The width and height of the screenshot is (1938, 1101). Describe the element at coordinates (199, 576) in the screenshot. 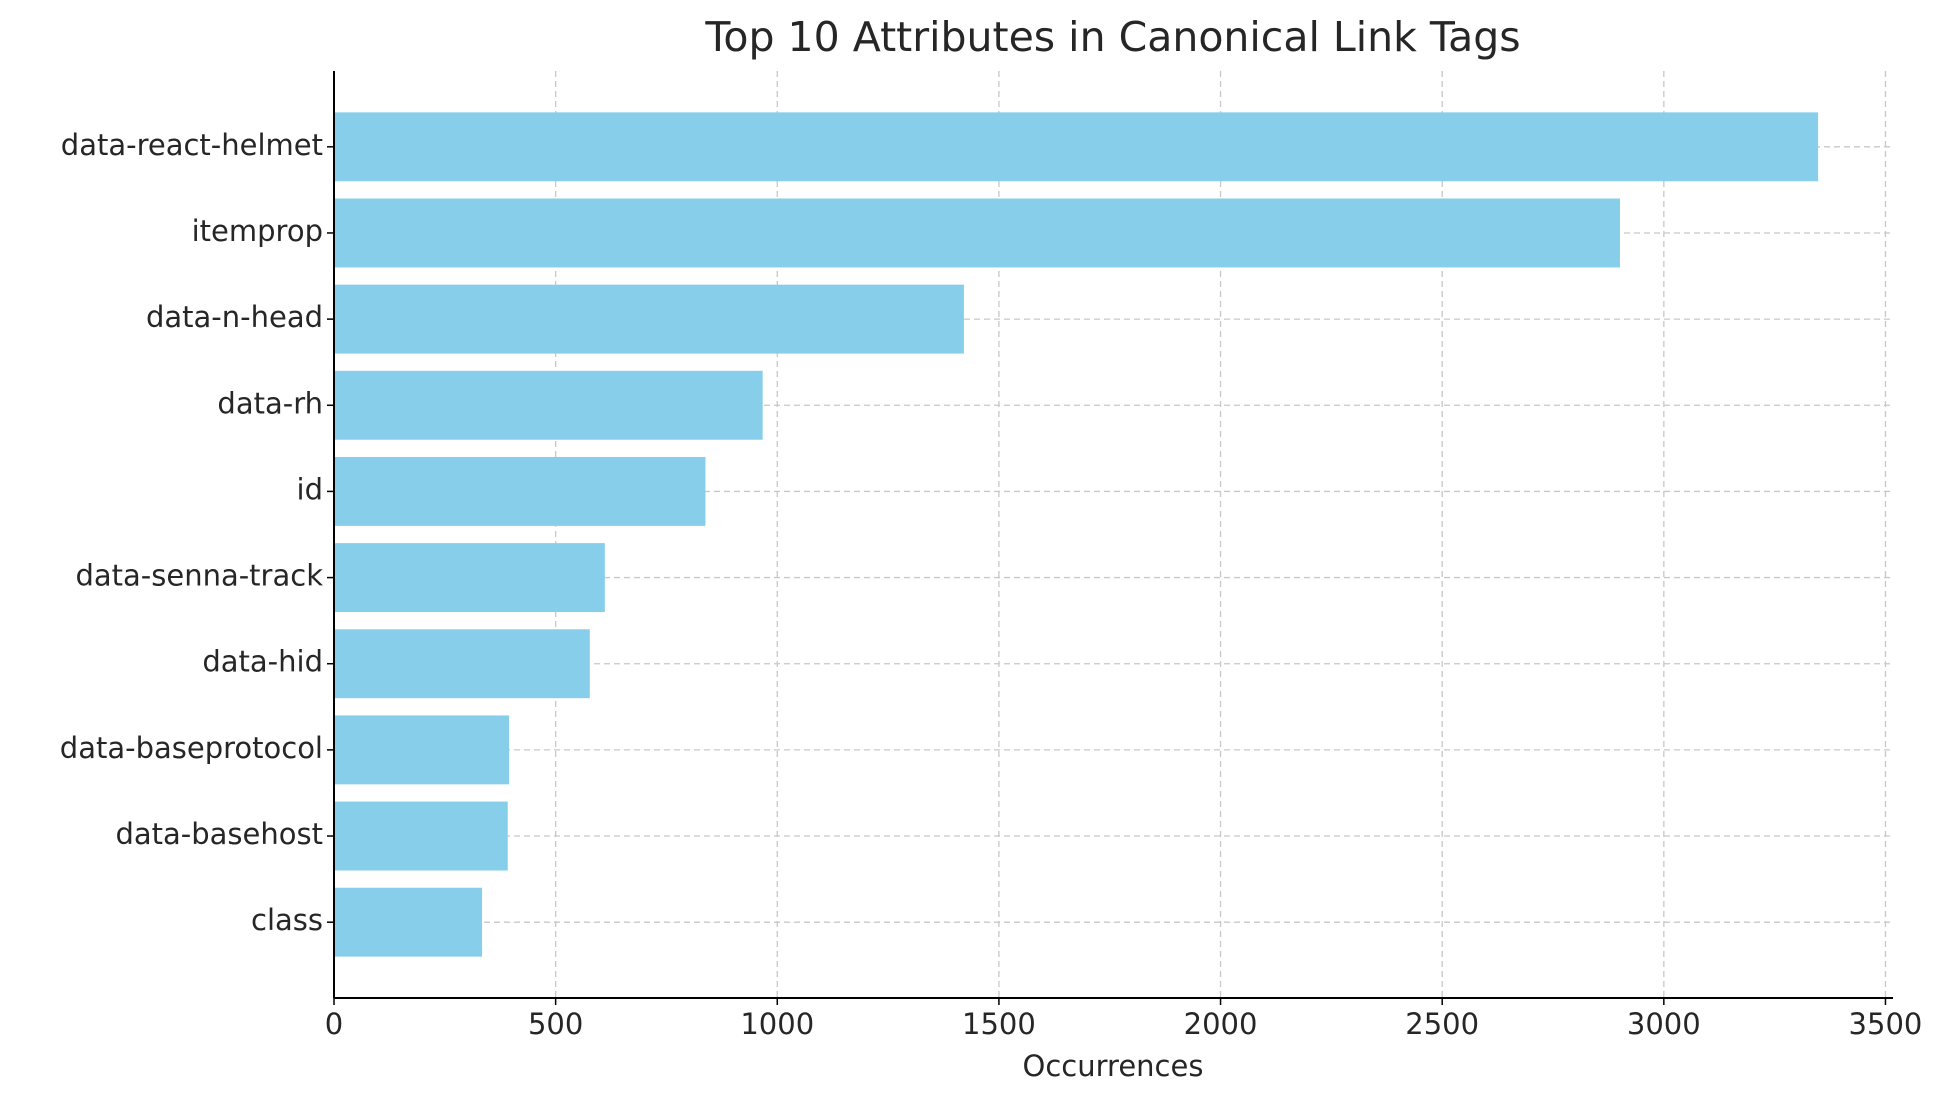

I see `y-tick-label: data-senna-track` at that location.